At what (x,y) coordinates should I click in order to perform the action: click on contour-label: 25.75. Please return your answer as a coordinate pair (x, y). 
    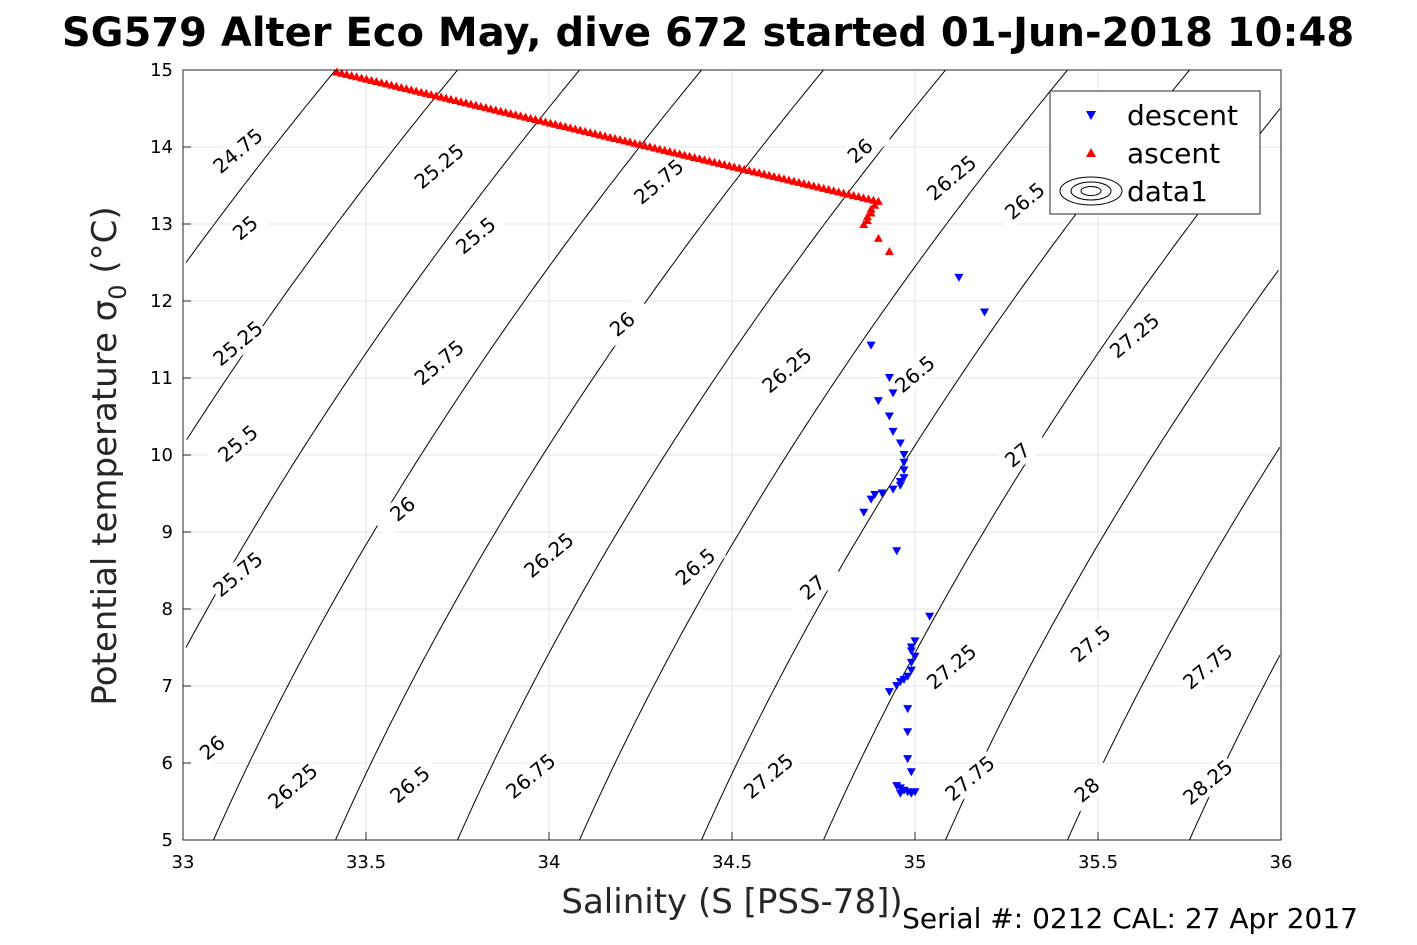
    Looking at the image, I should click on (658, 181).